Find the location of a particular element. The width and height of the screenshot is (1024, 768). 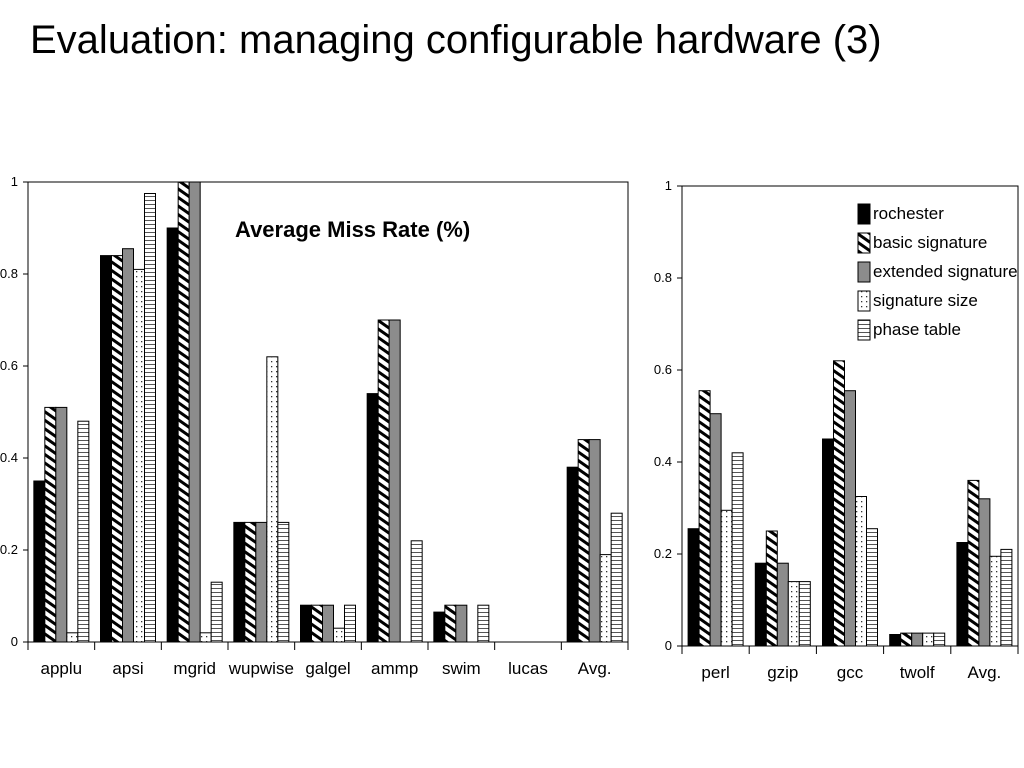

x-category-label: swim is located at coordinates (461, 668).